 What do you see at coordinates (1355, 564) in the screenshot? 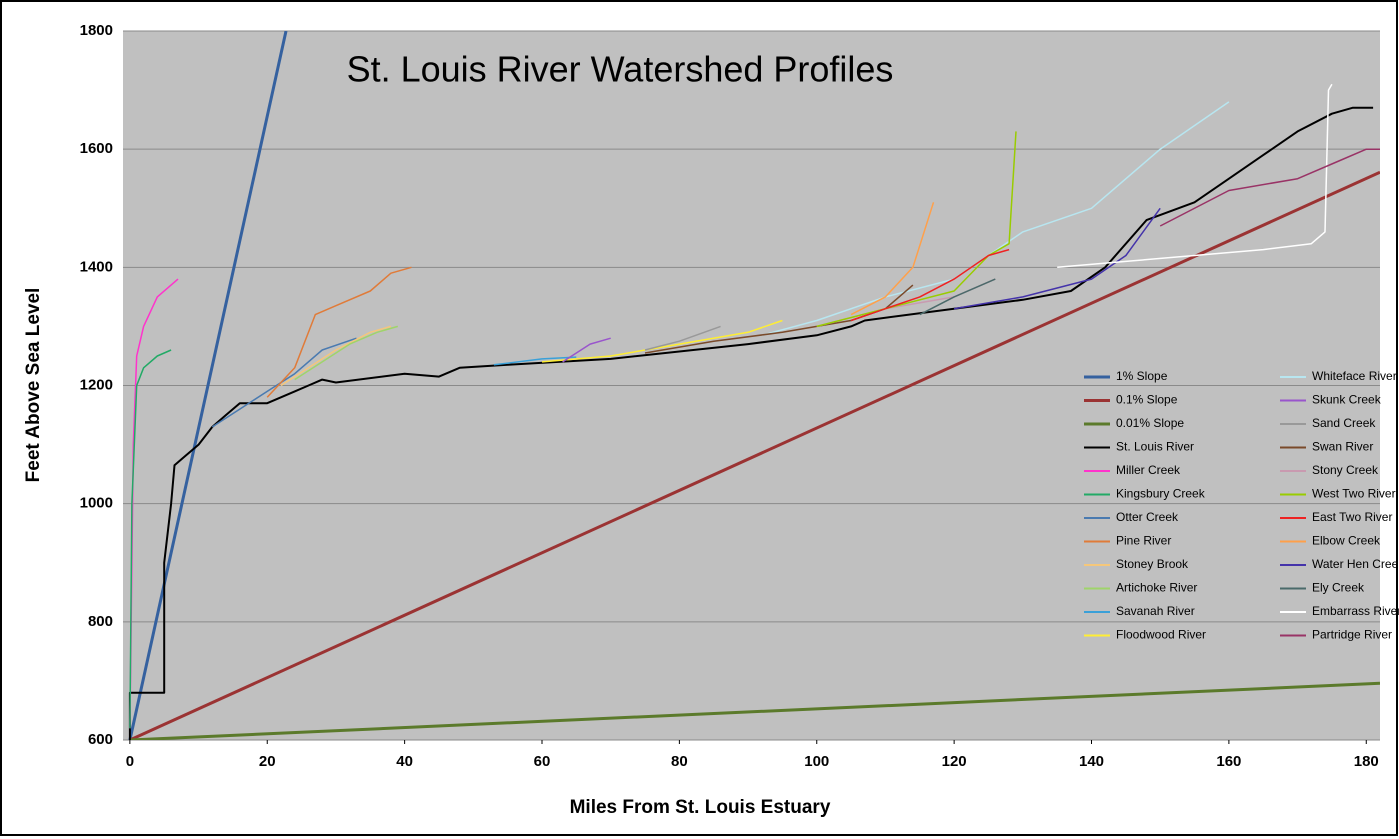
I see `legend-label: Water Hen Creek` at bounding box center [1355, 564].